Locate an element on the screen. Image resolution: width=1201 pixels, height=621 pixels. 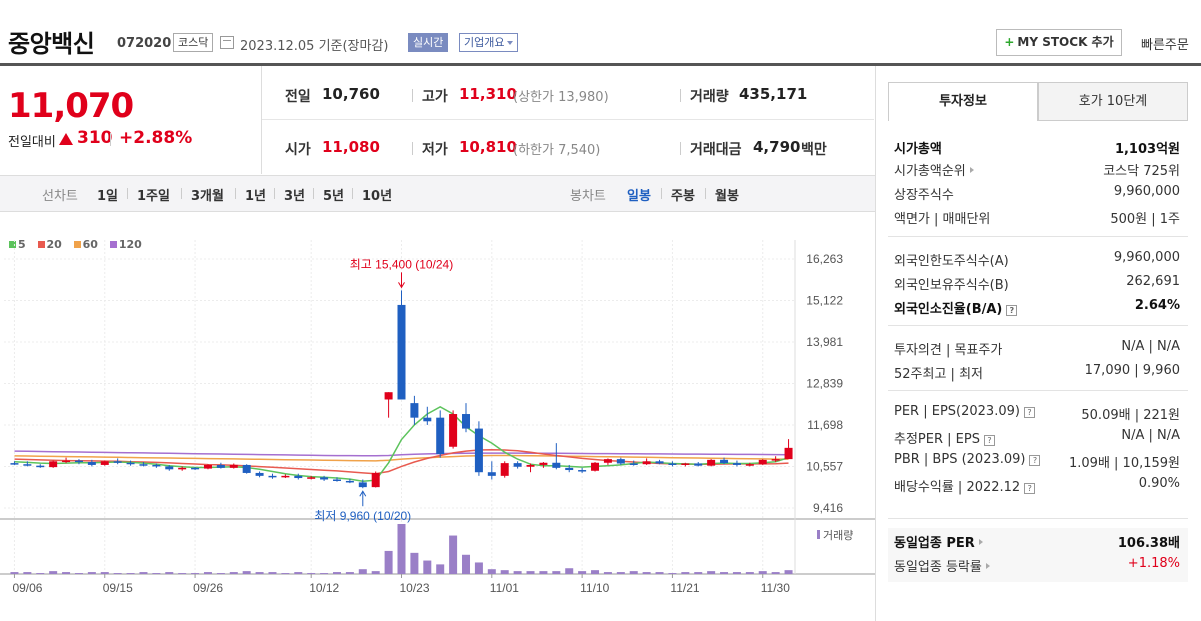
ma120-line is located at coordinates (401, 453).